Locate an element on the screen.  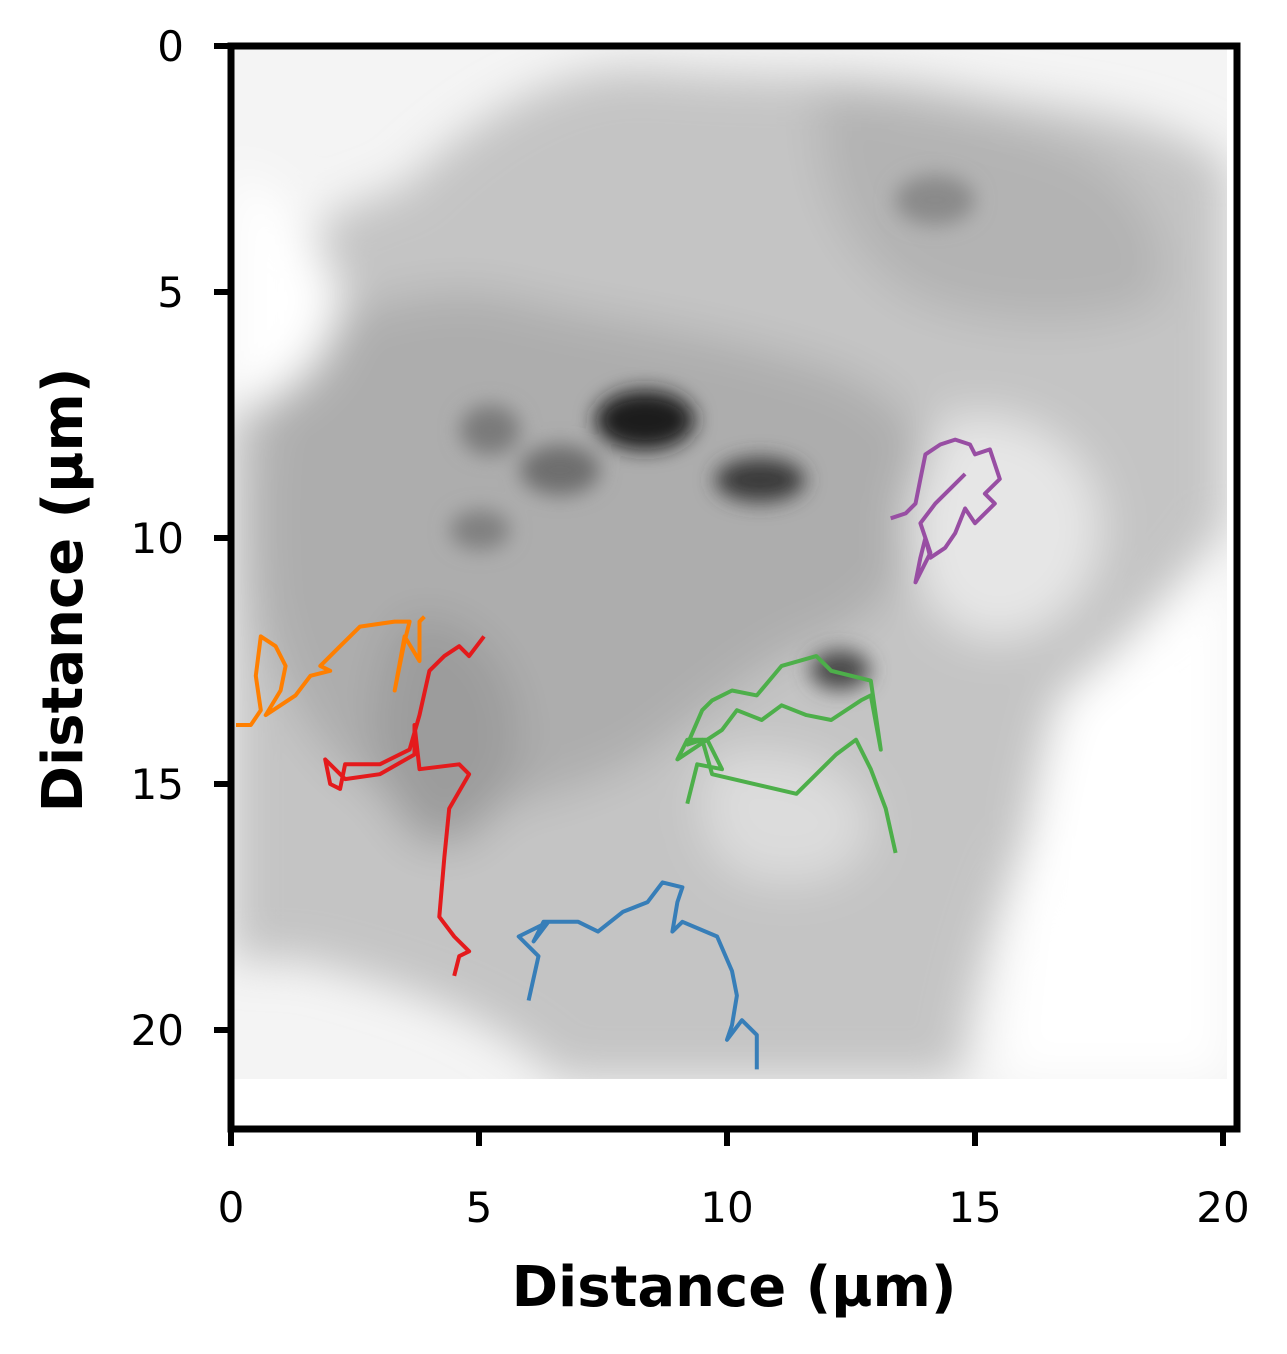
y-tick-label: 10 is located at coordinates (157, 538).